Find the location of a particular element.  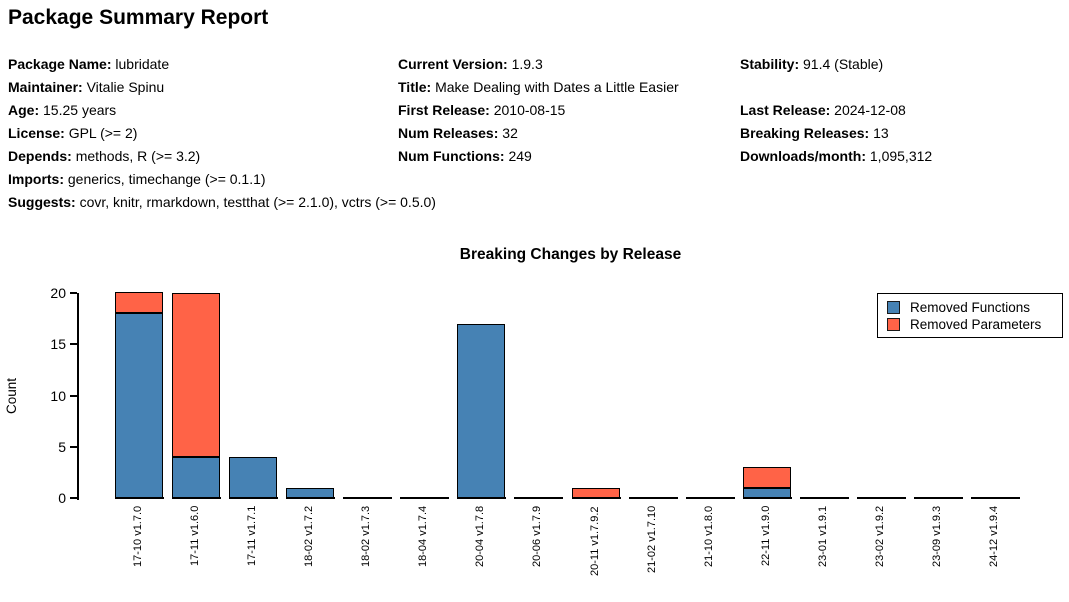

y-tick-label: 10 is located at coordinates (58, 395).